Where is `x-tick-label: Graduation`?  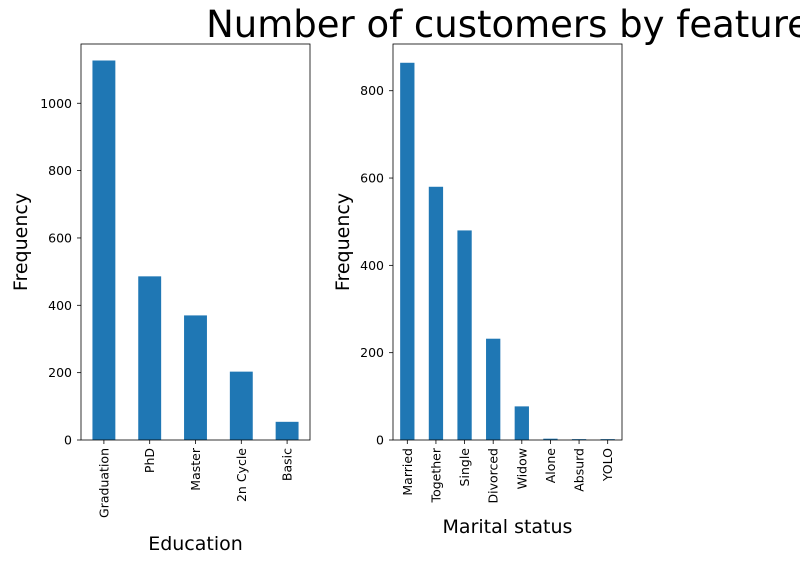
x-tick-label: Graduation is located at coordinates (103, 483).